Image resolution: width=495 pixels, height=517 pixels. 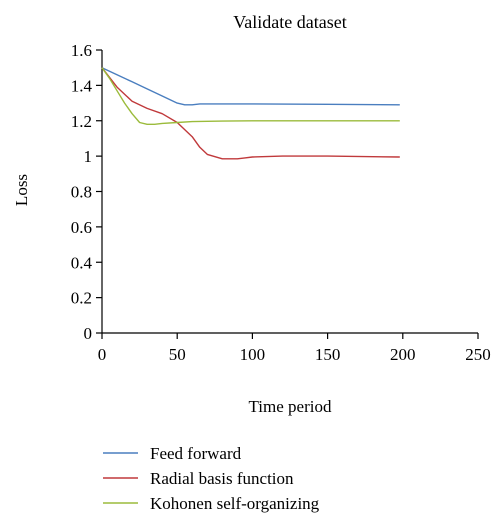 I want to click on chart-title: Validate dataset, so click(x=289, y=22).